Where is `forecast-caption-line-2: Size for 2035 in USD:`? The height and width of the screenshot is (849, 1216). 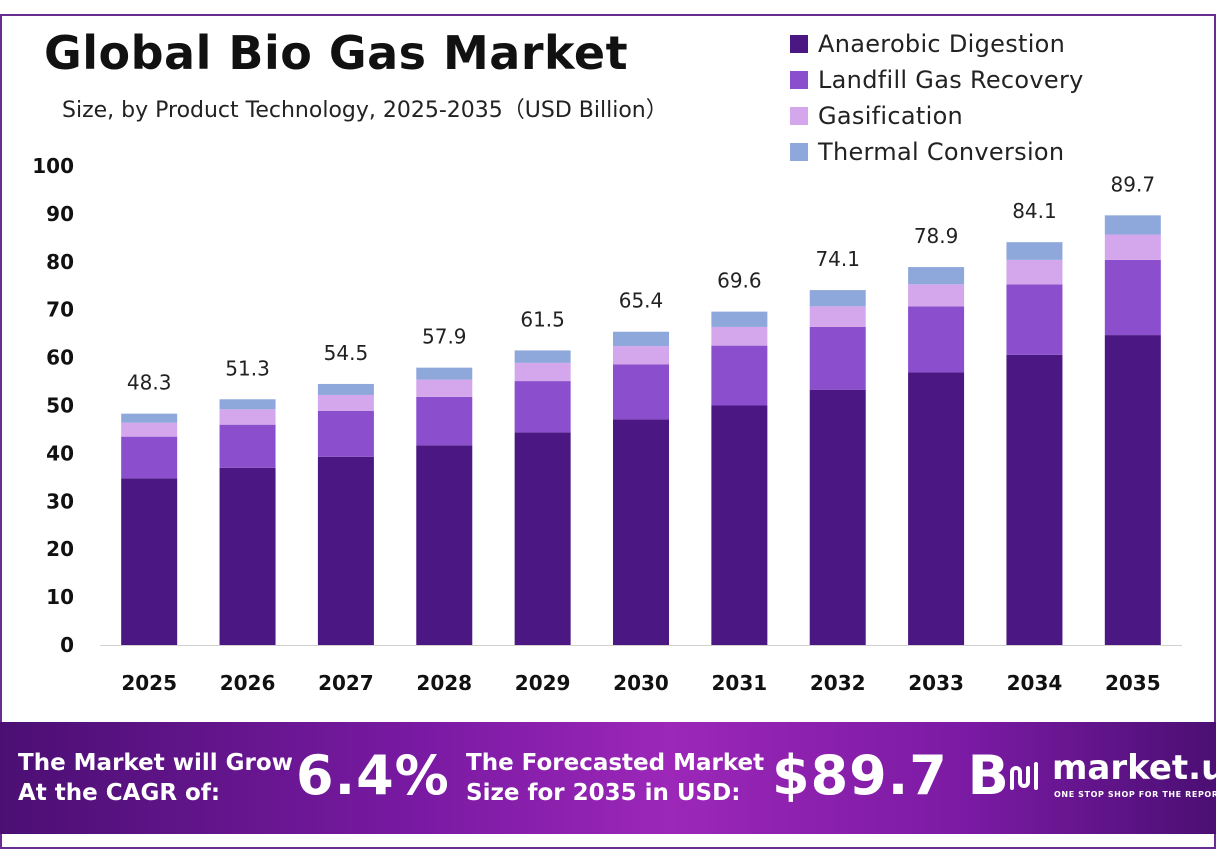 forecast-caption-line-2: Size for 2035 in USD: is located at coordinates (603, 793).